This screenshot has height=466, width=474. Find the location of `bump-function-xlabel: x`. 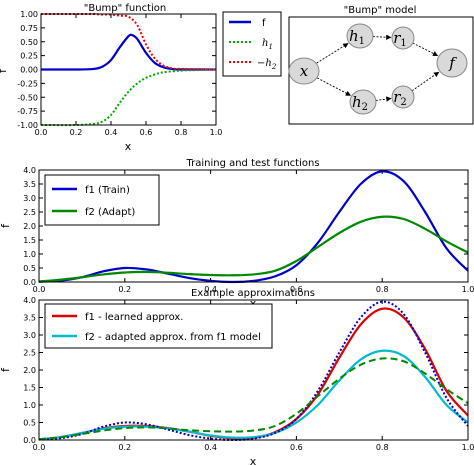

bump-function-xlabel: x is located at coordinates (128, 146).